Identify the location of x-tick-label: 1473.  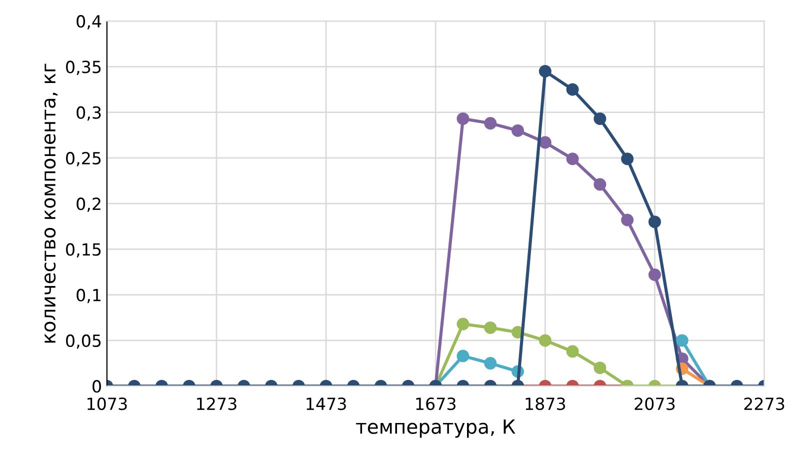
(326, 404).